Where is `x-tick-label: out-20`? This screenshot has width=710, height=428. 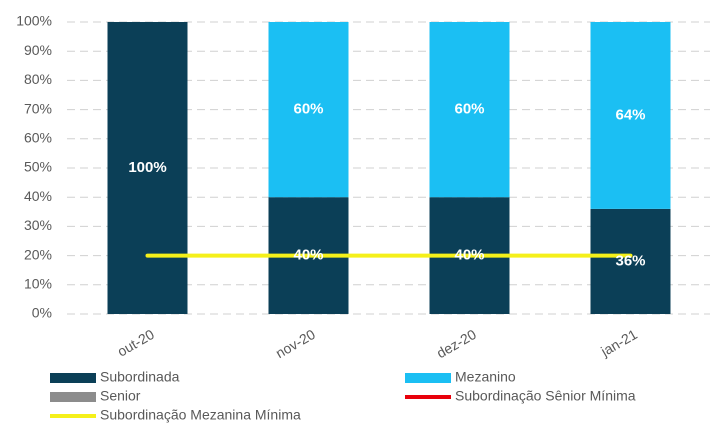 x-tick-label: out-20 is located at coordinates (135, 343).